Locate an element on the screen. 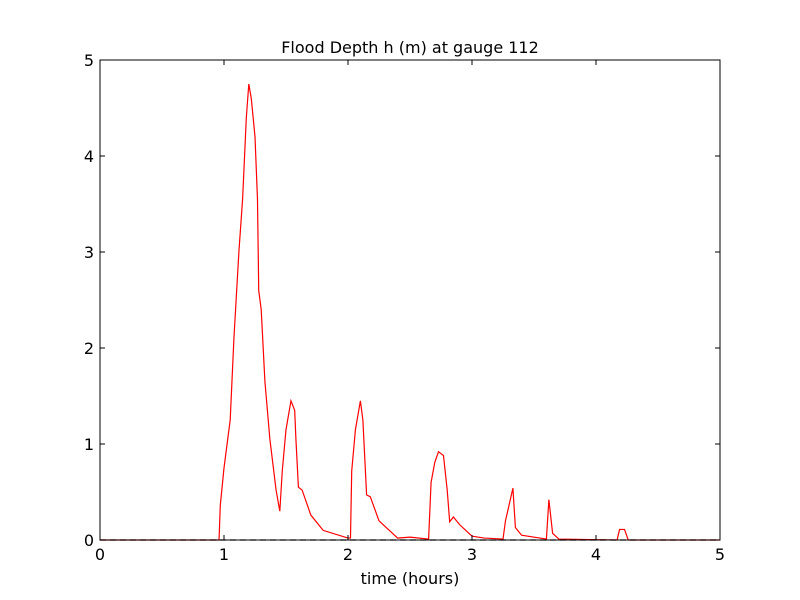 This screenshot has width=800, height=600. y-tick-label: 0 is located at coordinates (89, 540).